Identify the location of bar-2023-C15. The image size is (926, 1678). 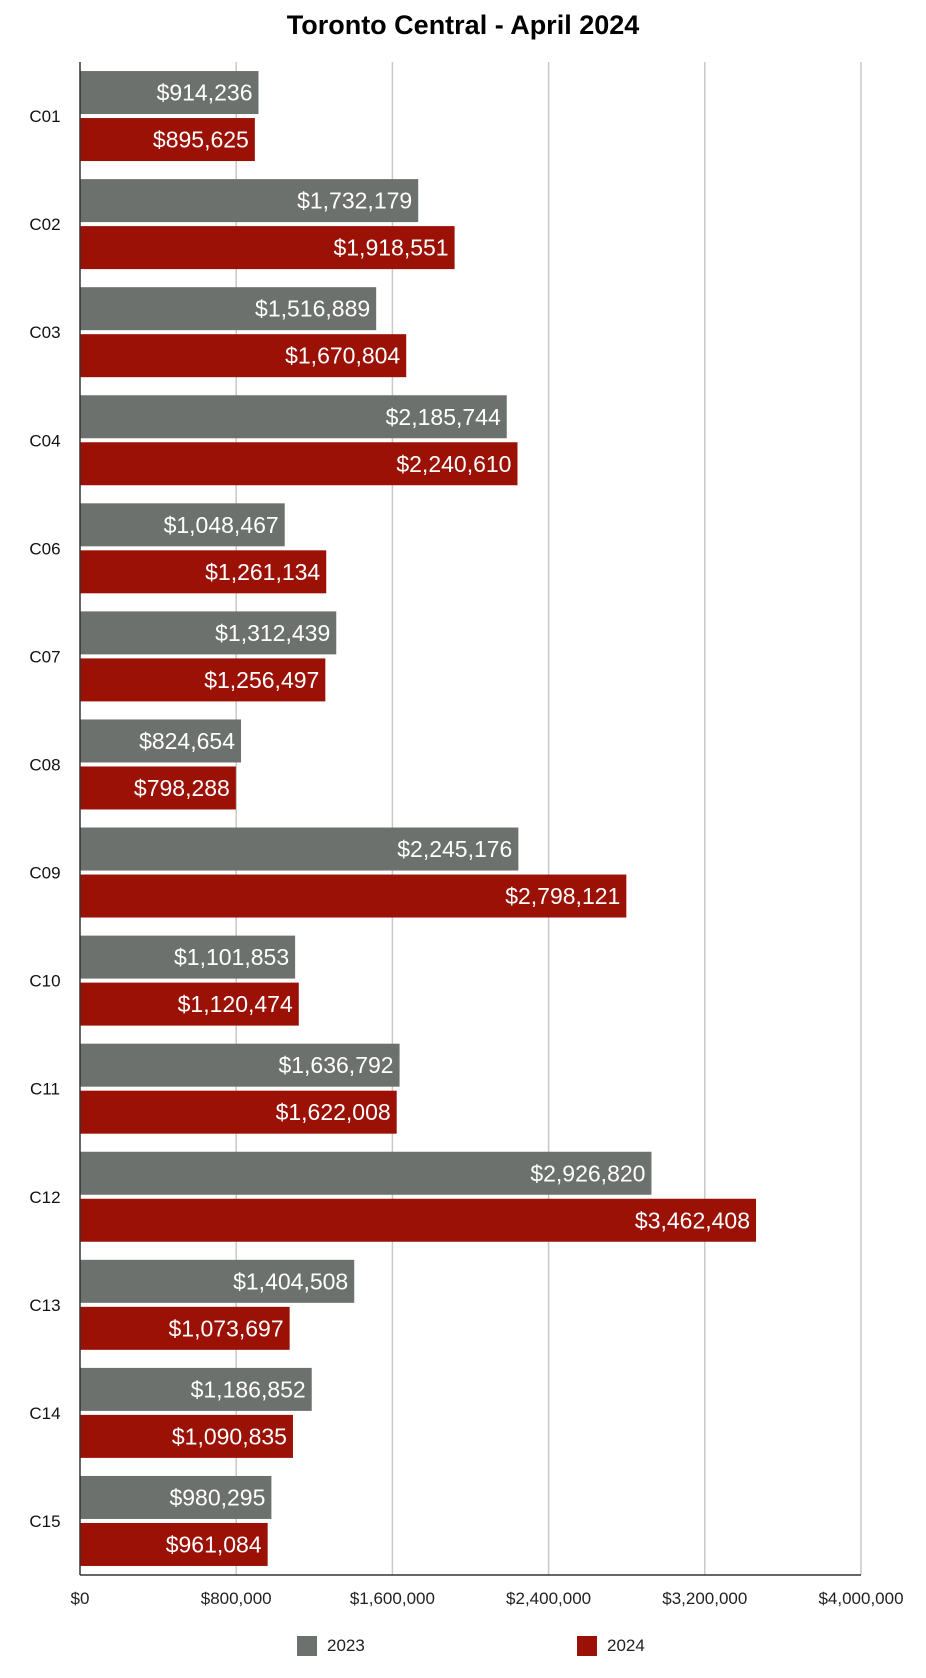
(176, 1497).